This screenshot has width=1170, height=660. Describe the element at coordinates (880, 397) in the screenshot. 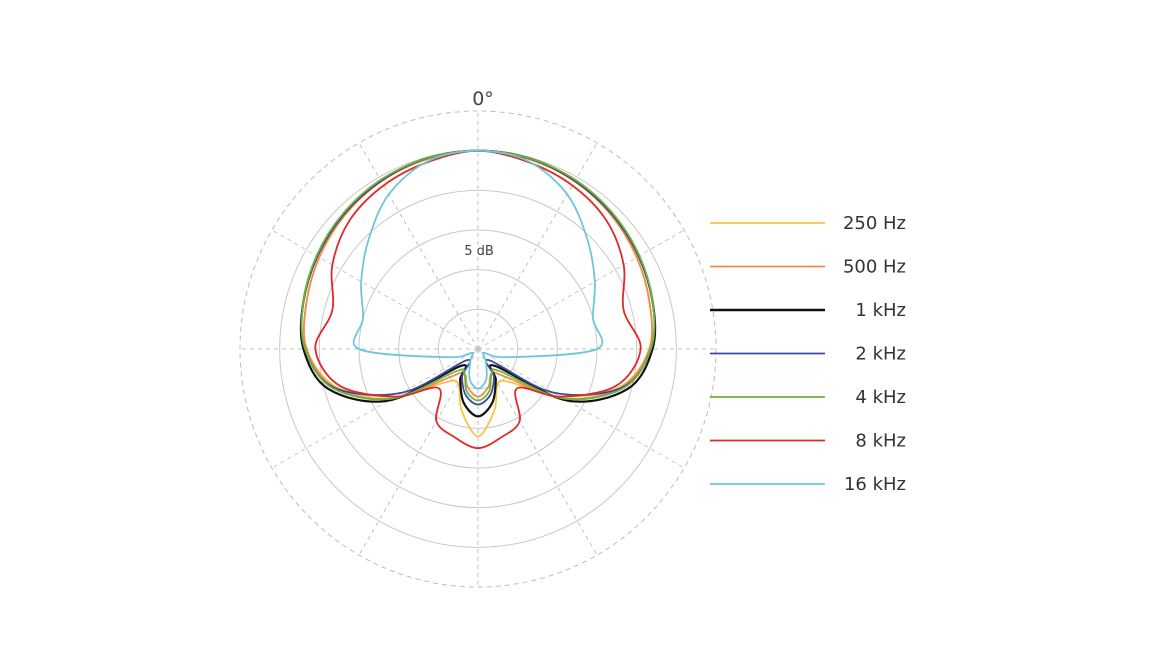

I see `legend-label-4-khz: 4 kHz` at that location.